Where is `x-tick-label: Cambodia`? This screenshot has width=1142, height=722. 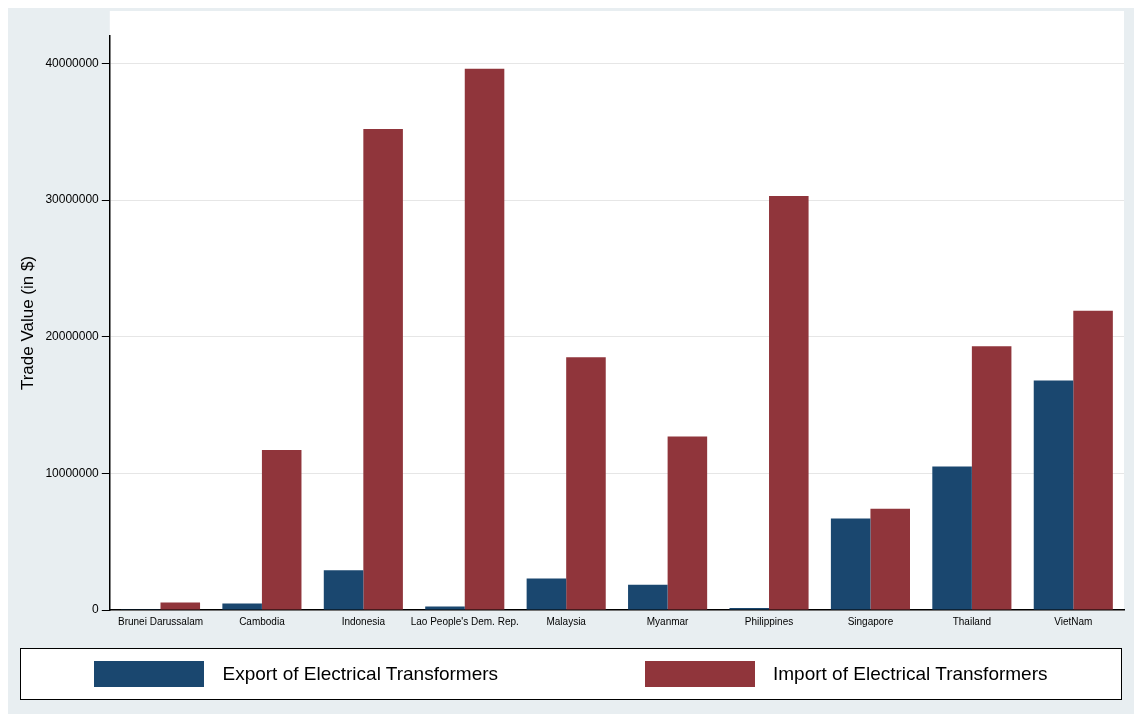 x-tick-label: Cambodia is located at coordinates (262, 621).